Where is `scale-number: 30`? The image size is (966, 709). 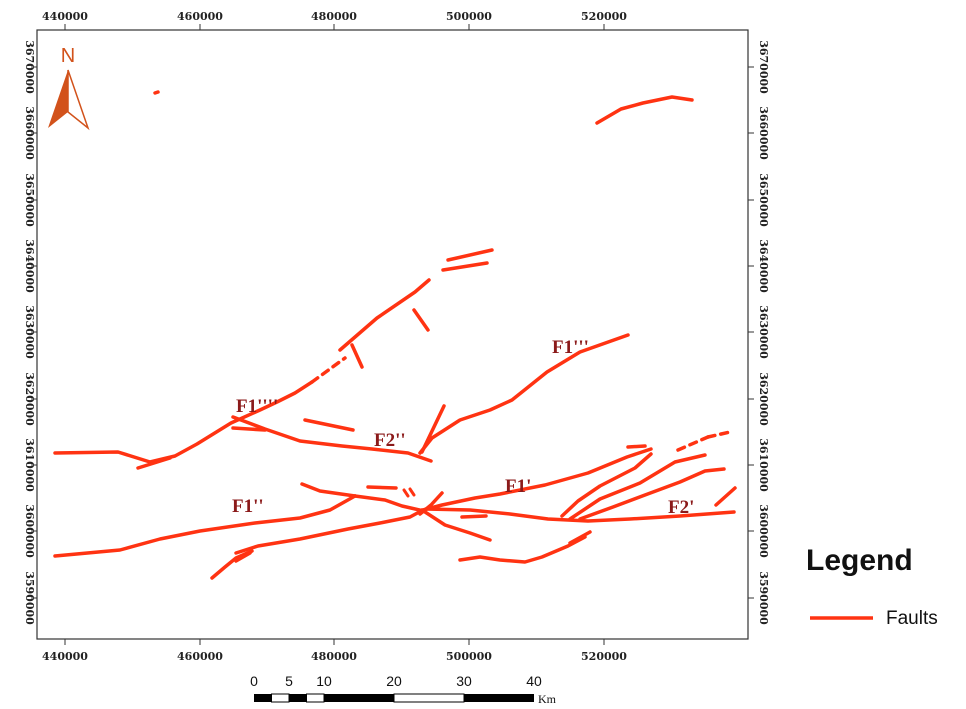
scale-number: 30 is located at coordinates (464, 681).